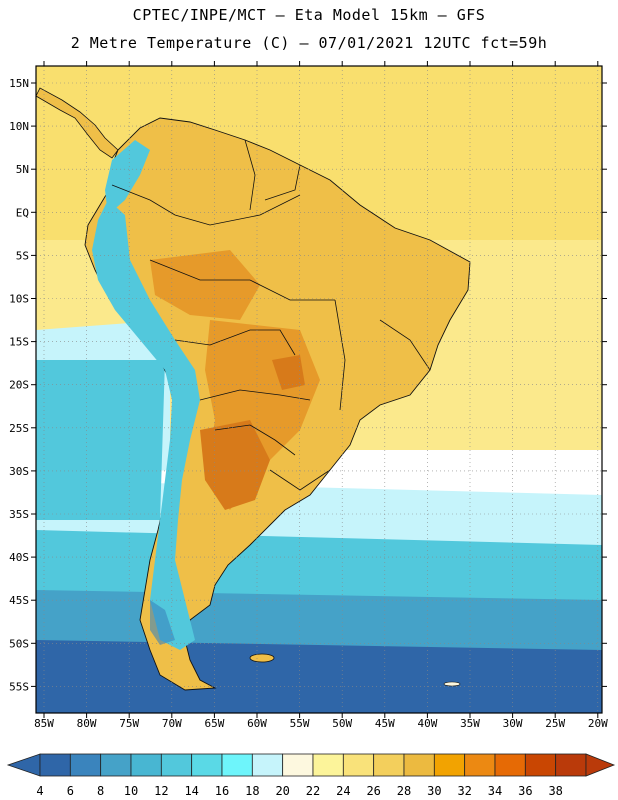 Image resolution: width=618 pixels, height=800 pixels. I want to click on lon-tick-label: 80W, so click(87, 723).